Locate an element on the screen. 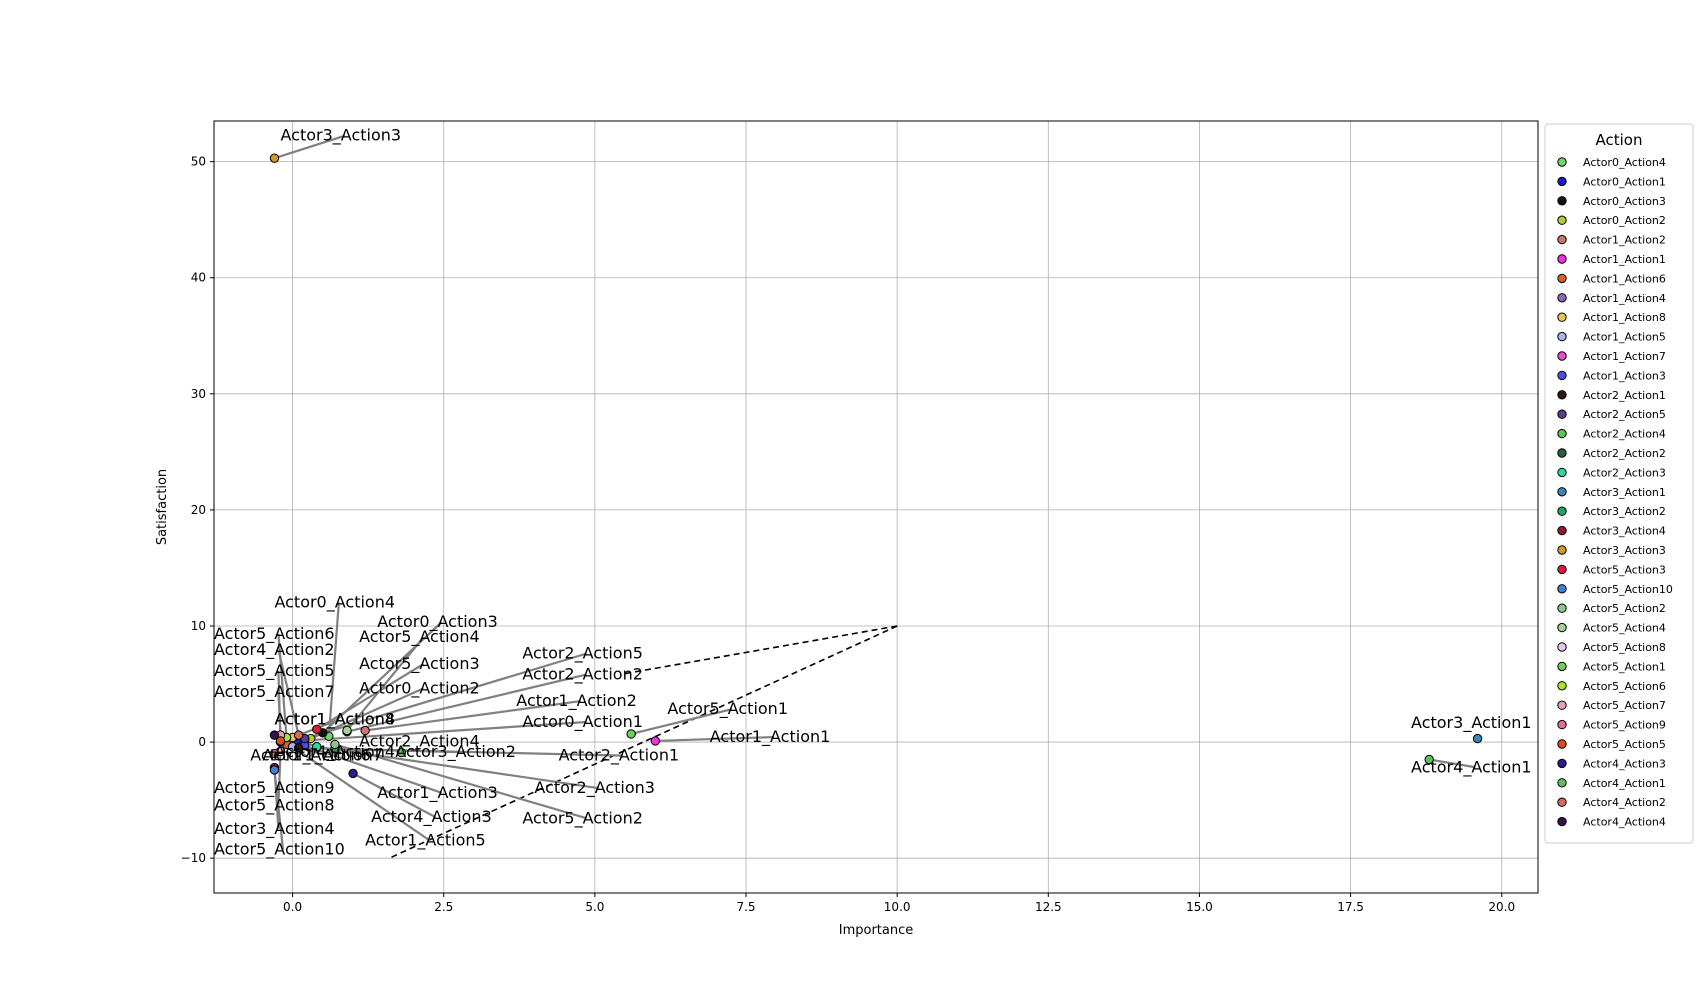 This screenshot has width=1700, height=1004. legend-marker-actor5-action5 is located at coordinates (1562, 744).